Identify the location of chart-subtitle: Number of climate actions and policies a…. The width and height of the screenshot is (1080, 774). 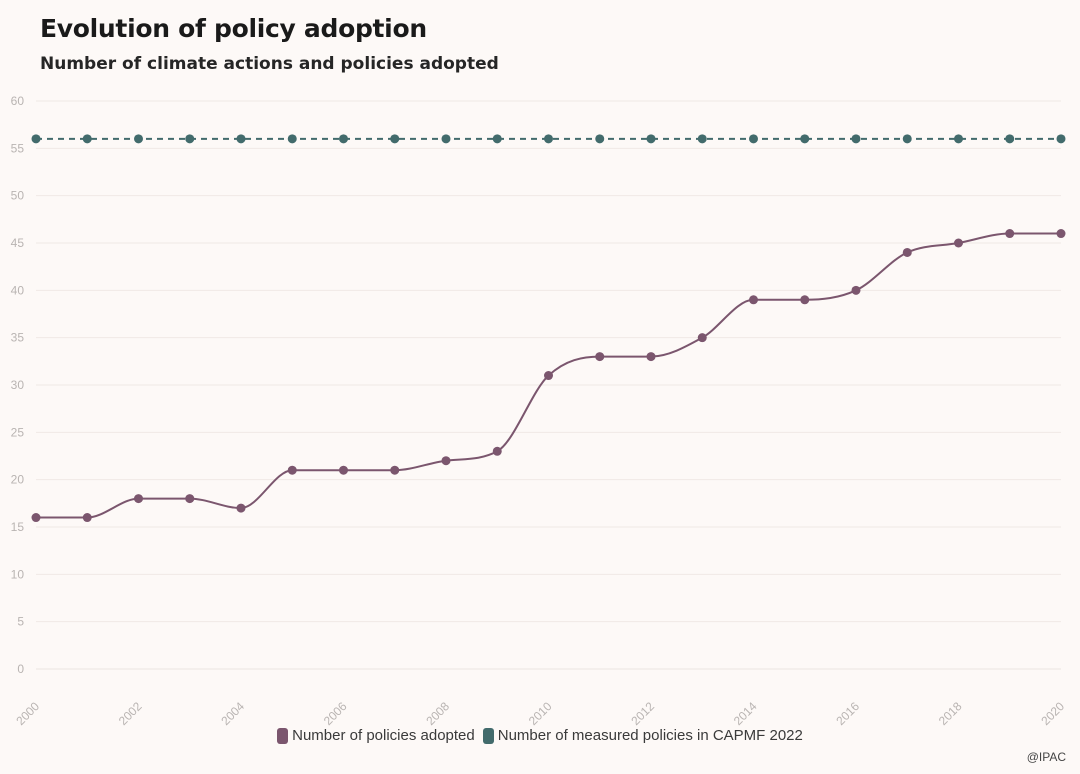
(269, 64).